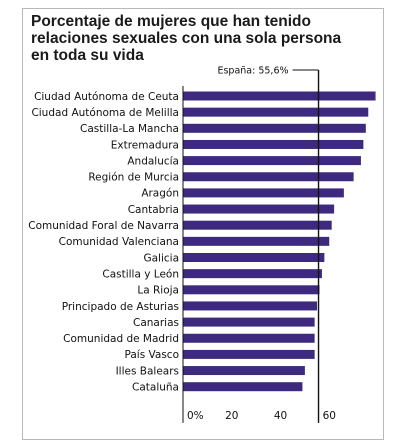  I want to click on category-label: Castilla y León, so click(140, 274).